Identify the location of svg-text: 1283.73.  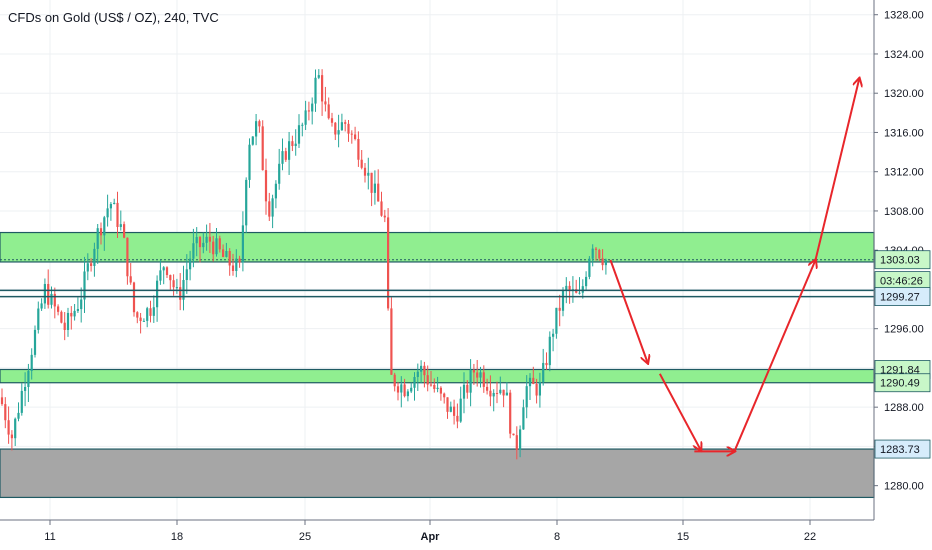
(900, 450).